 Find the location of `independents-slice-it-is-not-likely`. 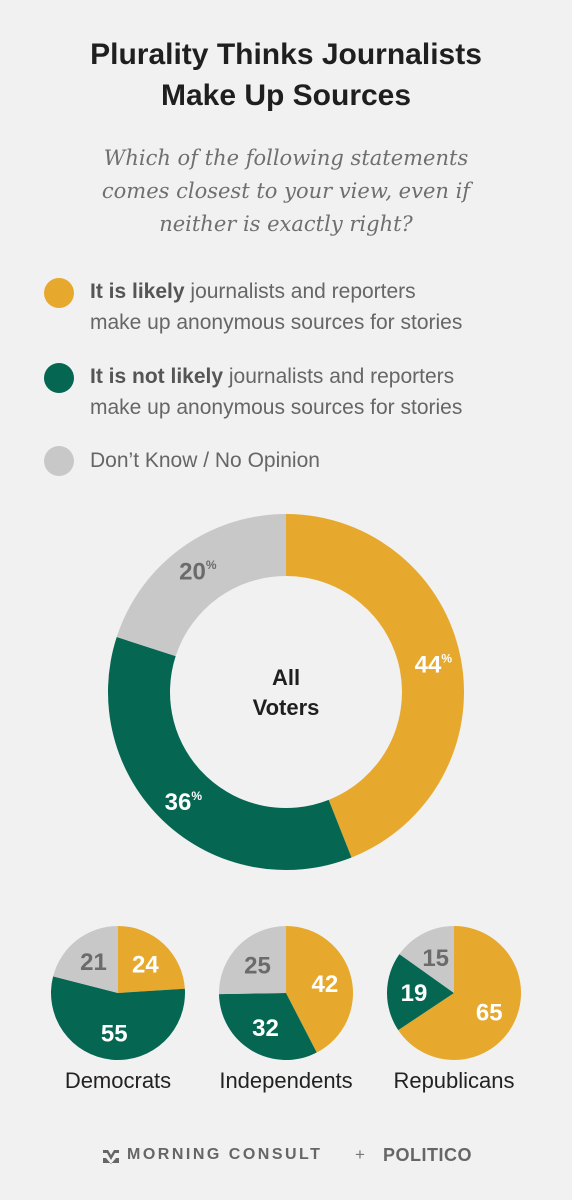

independents-slice-it-is-not-likely is located at coordinates (268, 1026).